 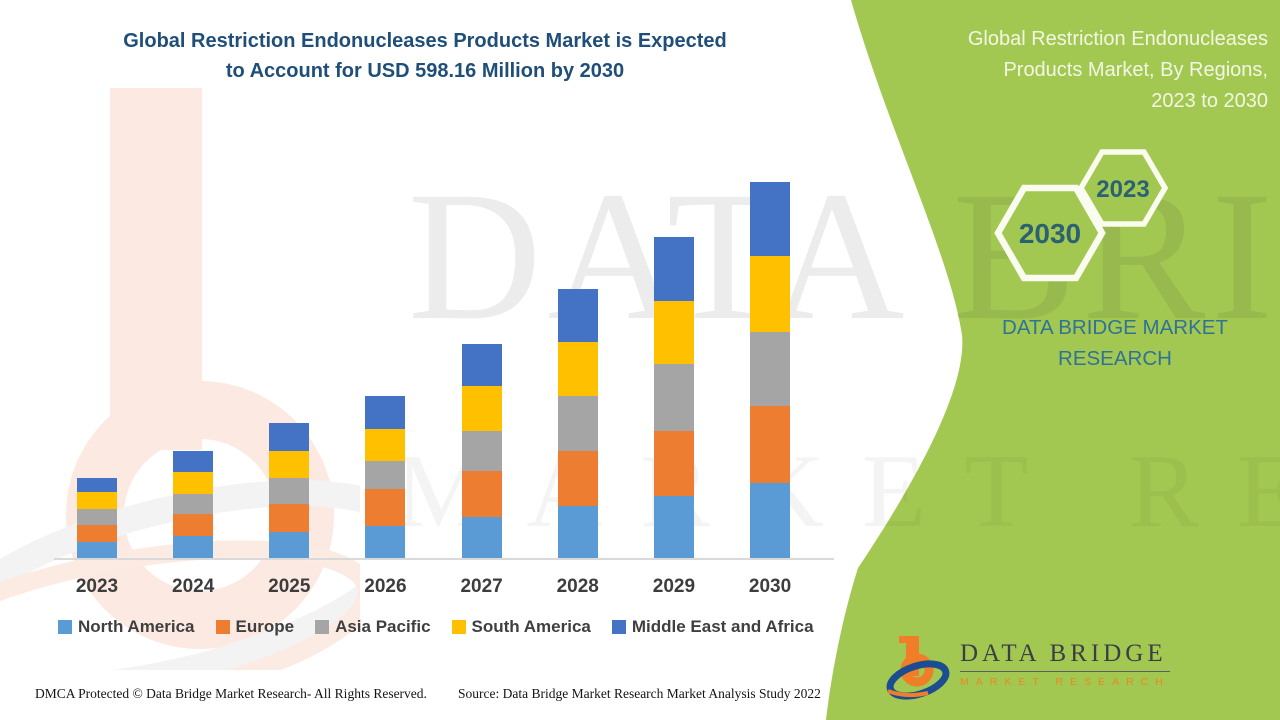 What do you see at coordinates (180, 605) in the screenshot?
I see `peach-swoosh-watermark` at bounding box center [180, 605].